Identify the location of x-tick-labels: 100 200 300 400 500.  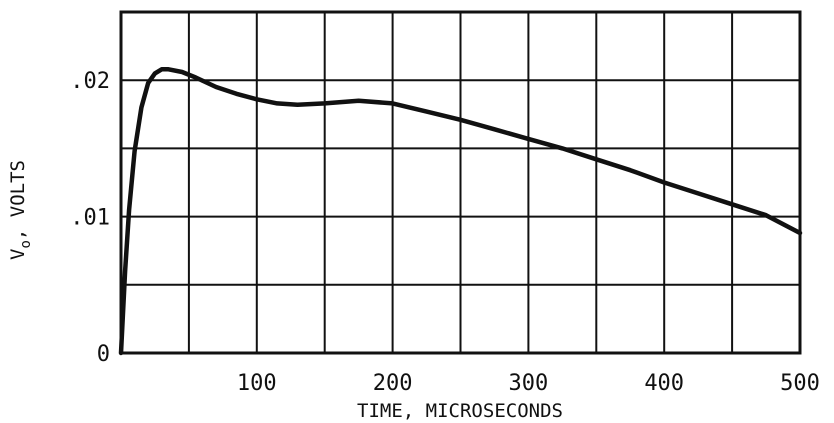
(528, 383).